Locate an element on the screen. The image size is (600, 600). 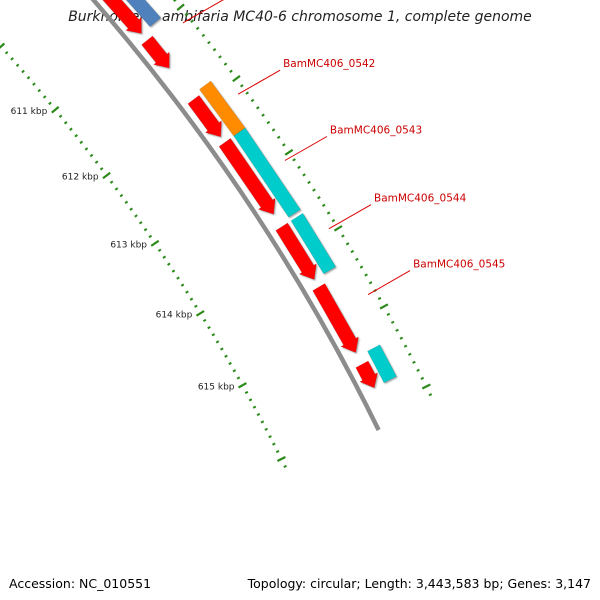
gene-label: BamMC406_0542 is located at coordinates (329, 64).